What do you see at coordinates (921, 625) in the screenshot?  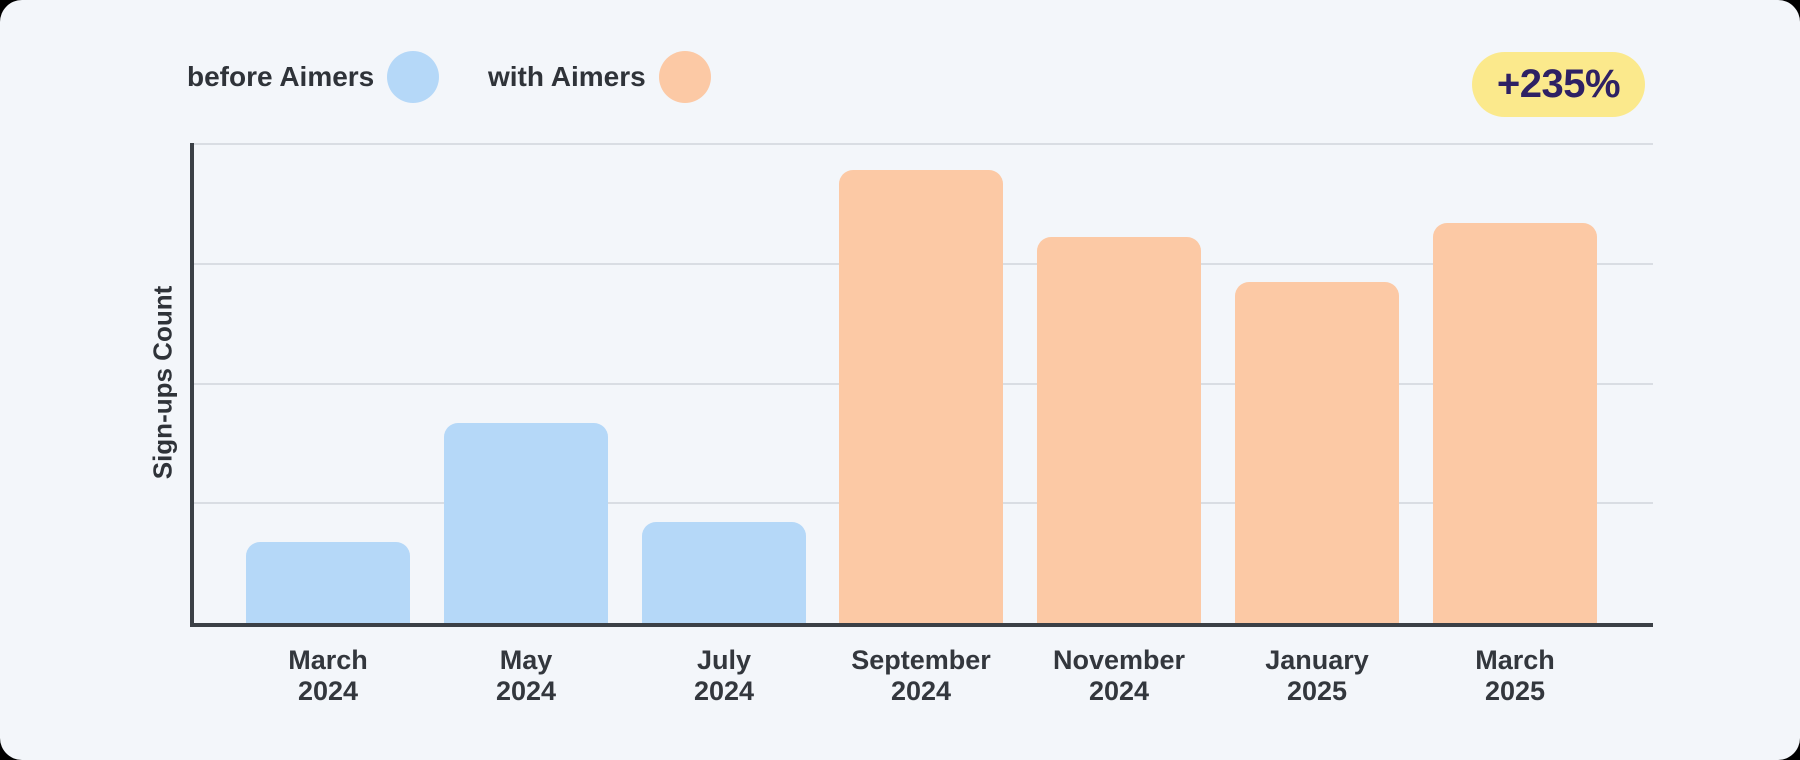 I see `x-axis-line` at bounding box center [921, 625].